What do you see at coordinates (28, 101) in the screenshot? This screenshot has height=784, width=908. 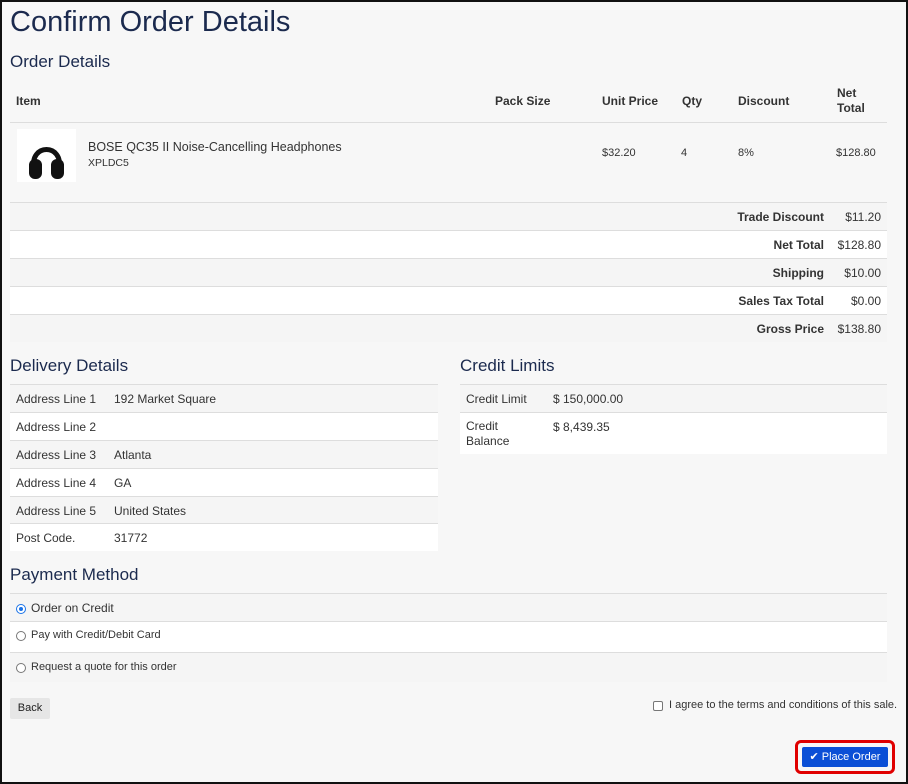 I see `col-item: Item` at bounding box center [28, 101].